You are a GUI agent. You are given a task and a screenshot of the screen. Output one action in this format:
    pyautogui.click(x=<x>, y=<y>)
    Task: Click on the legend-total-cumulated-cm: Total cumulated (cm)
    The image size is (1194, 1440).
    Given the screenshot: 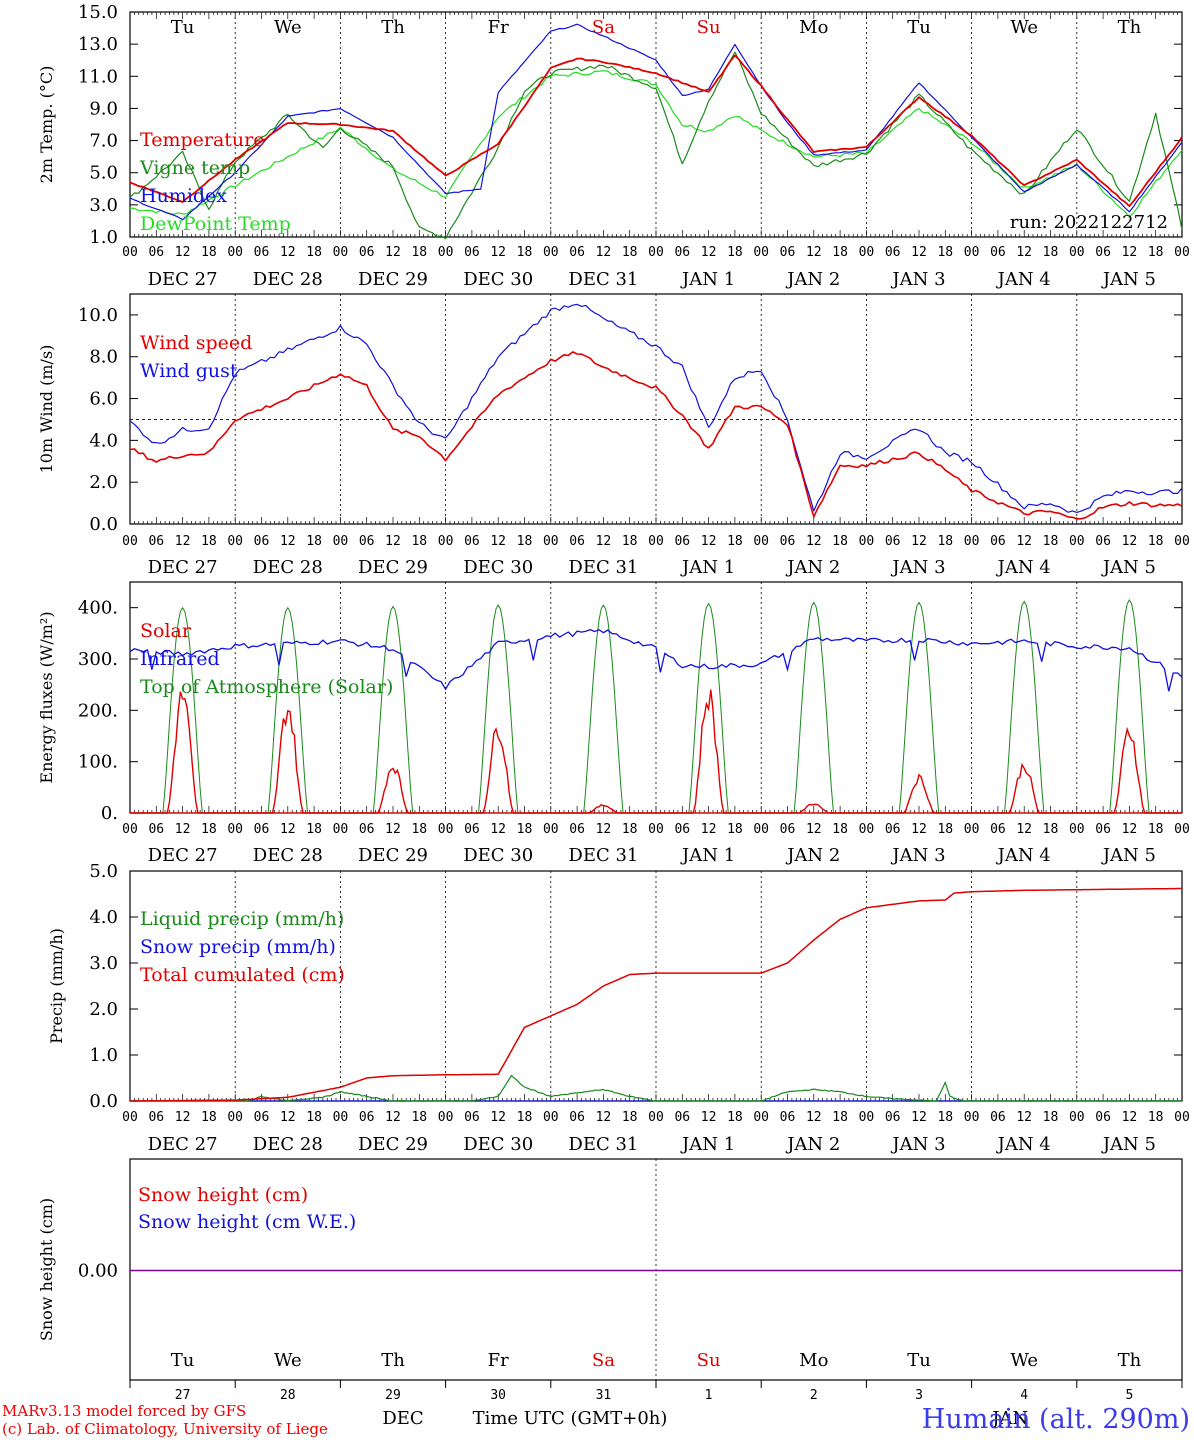 What is the action you would take?
    pyautogui.click(x=242, y=975)
    